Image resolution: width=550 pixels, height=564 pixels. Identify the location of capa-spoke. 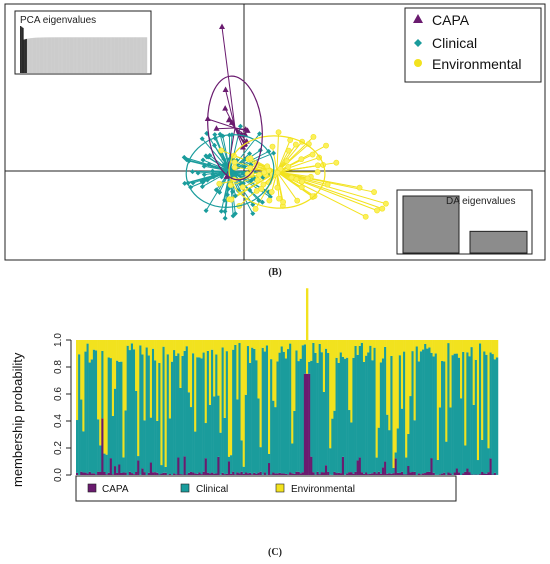
(230, 109).